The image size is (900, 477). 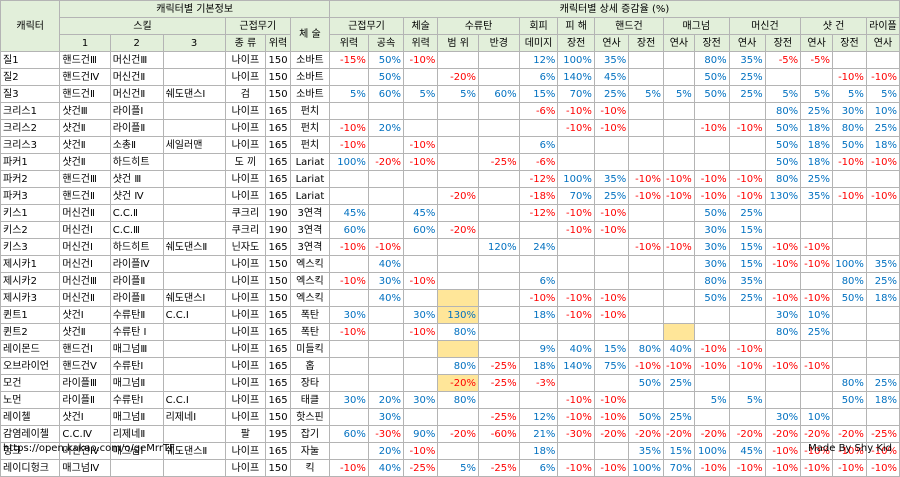 What do you see at coordinates (309, 349) in the screenshot?
I see `physique: 미들킥` at bounding box center [309, 349].